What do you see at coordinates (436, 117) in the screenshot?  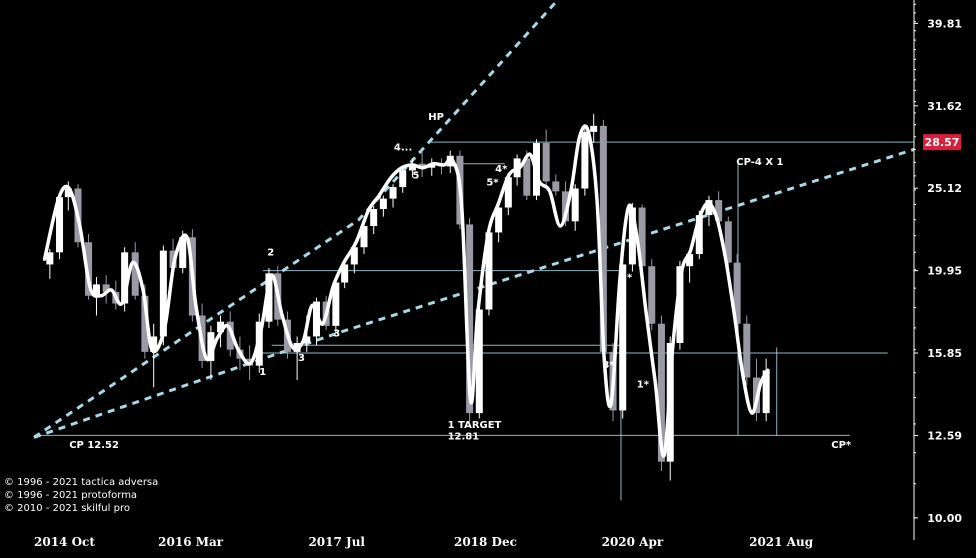 I see `annotation-label: HP` at bounding box center [436, 117].